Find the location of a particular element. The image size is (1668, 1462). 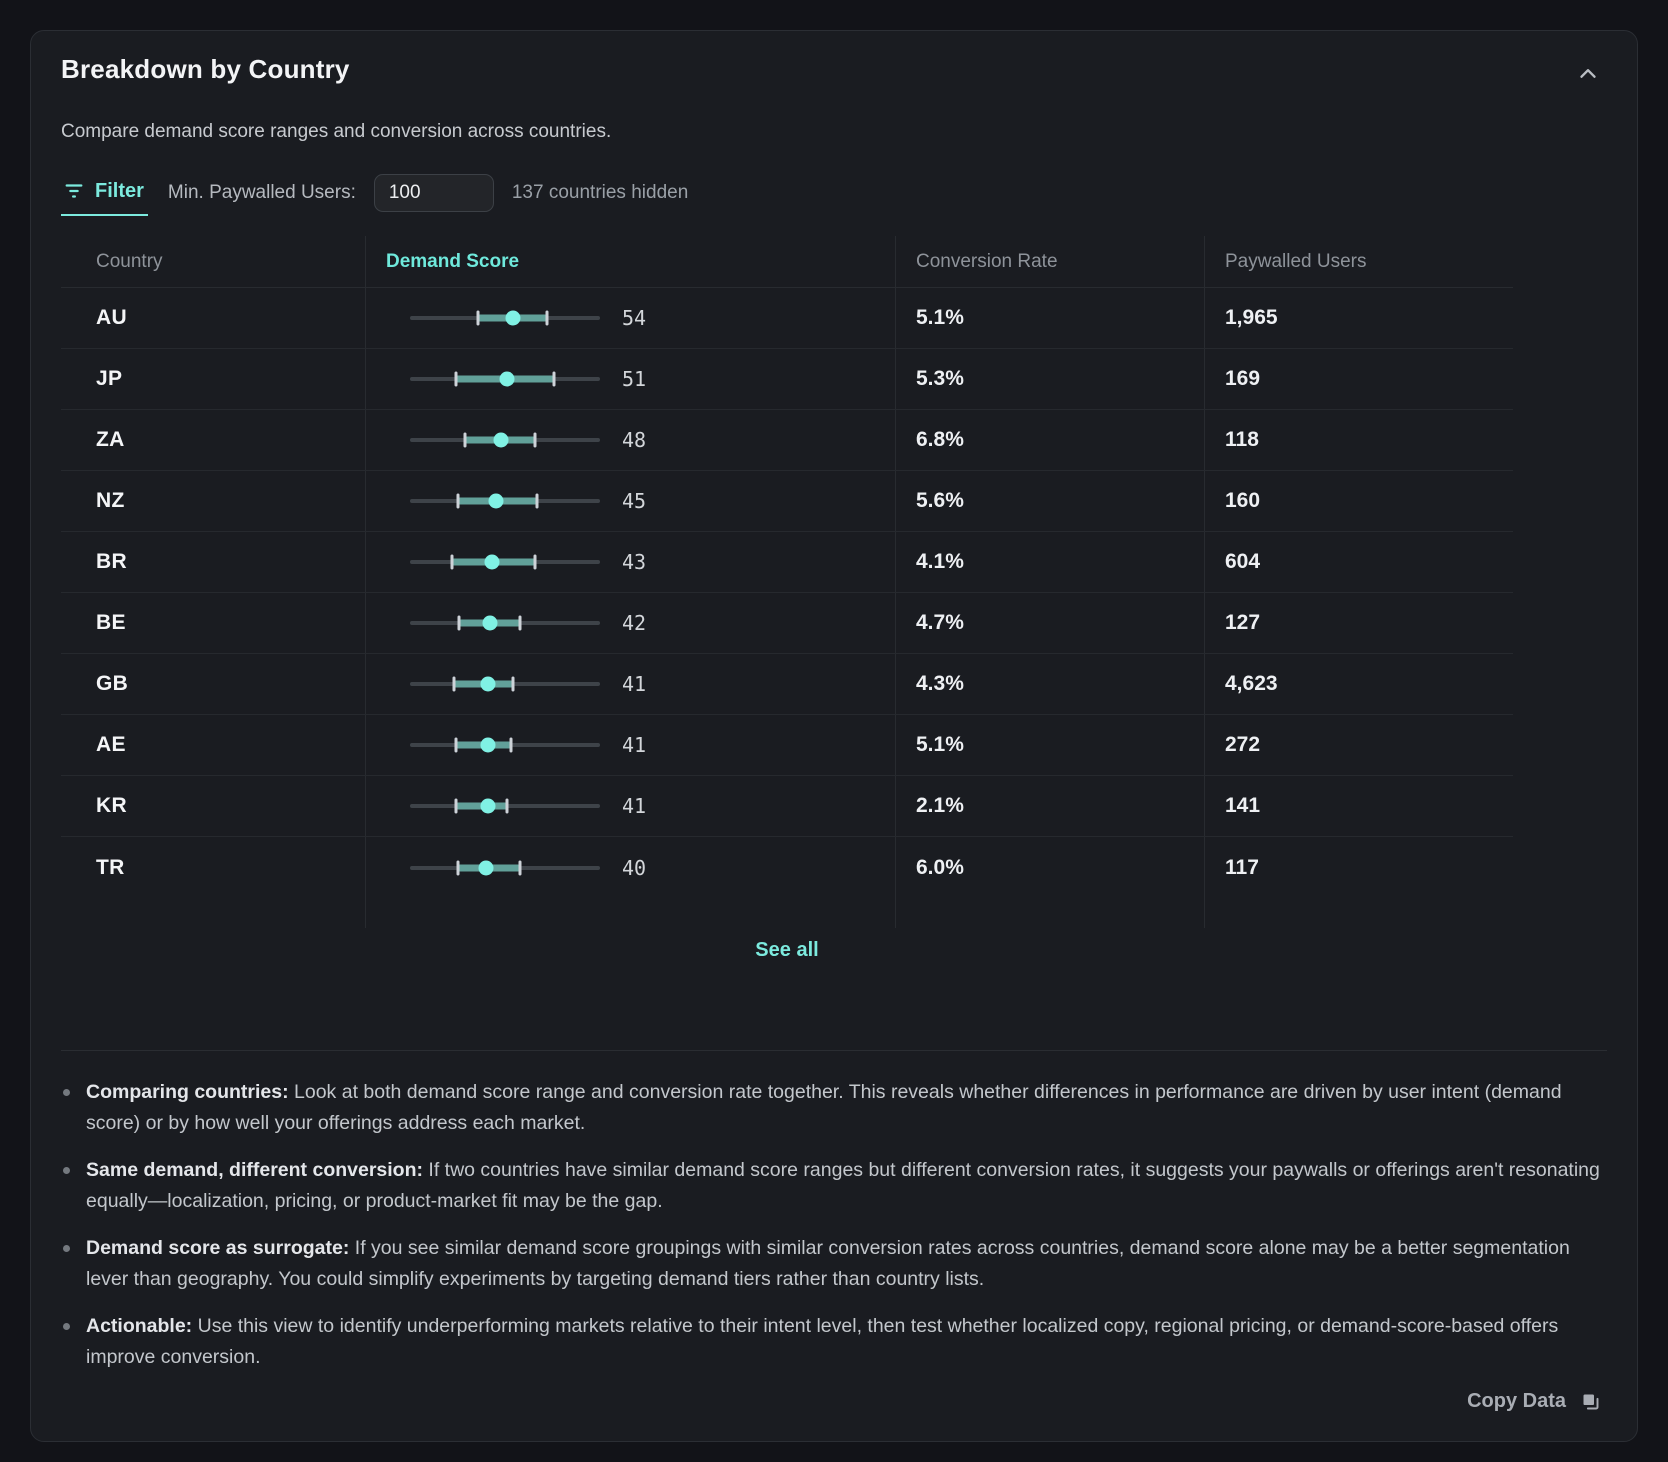

conversion-rate-value: 4.3% is located at coordinates (1050, 684).